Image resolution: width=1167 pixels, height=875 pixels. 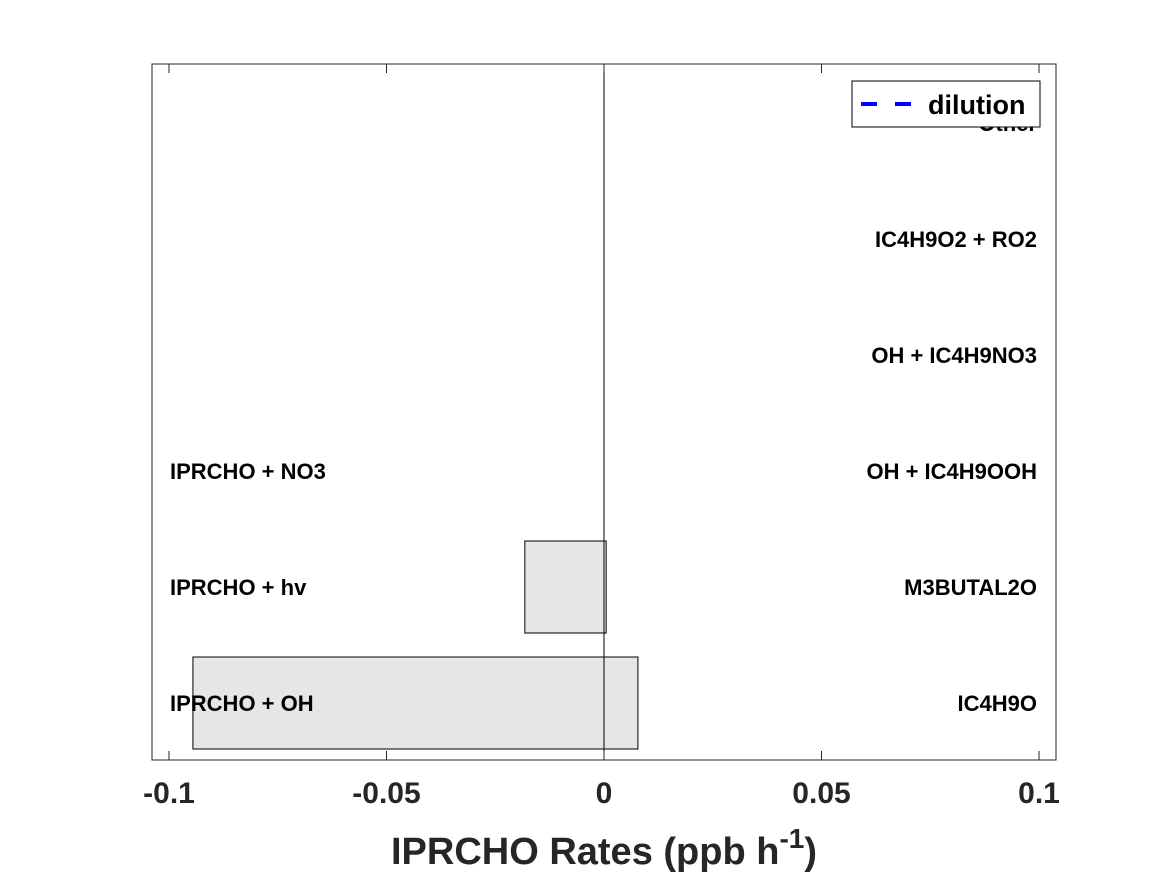 What do you see at coordinates (810, 852) in the screenshot?
I see `x-axis-label-suffix: )` at bounding box center [810, 852].